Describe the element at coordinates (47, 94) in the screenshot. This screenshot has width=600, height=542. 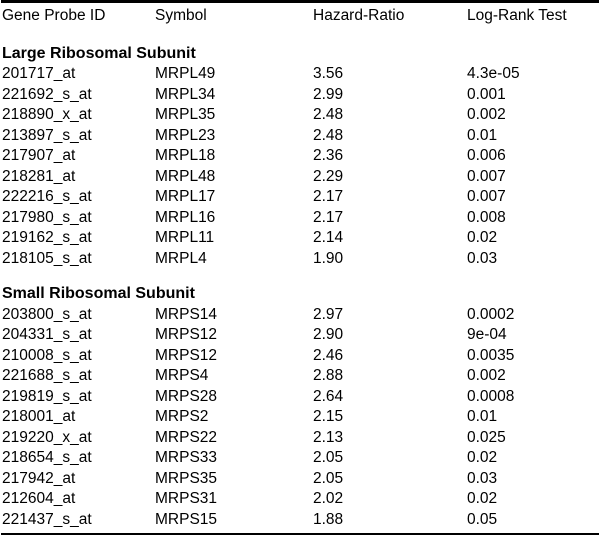
I see `gene-probe-id-cell: 221692_s_at` at that location.